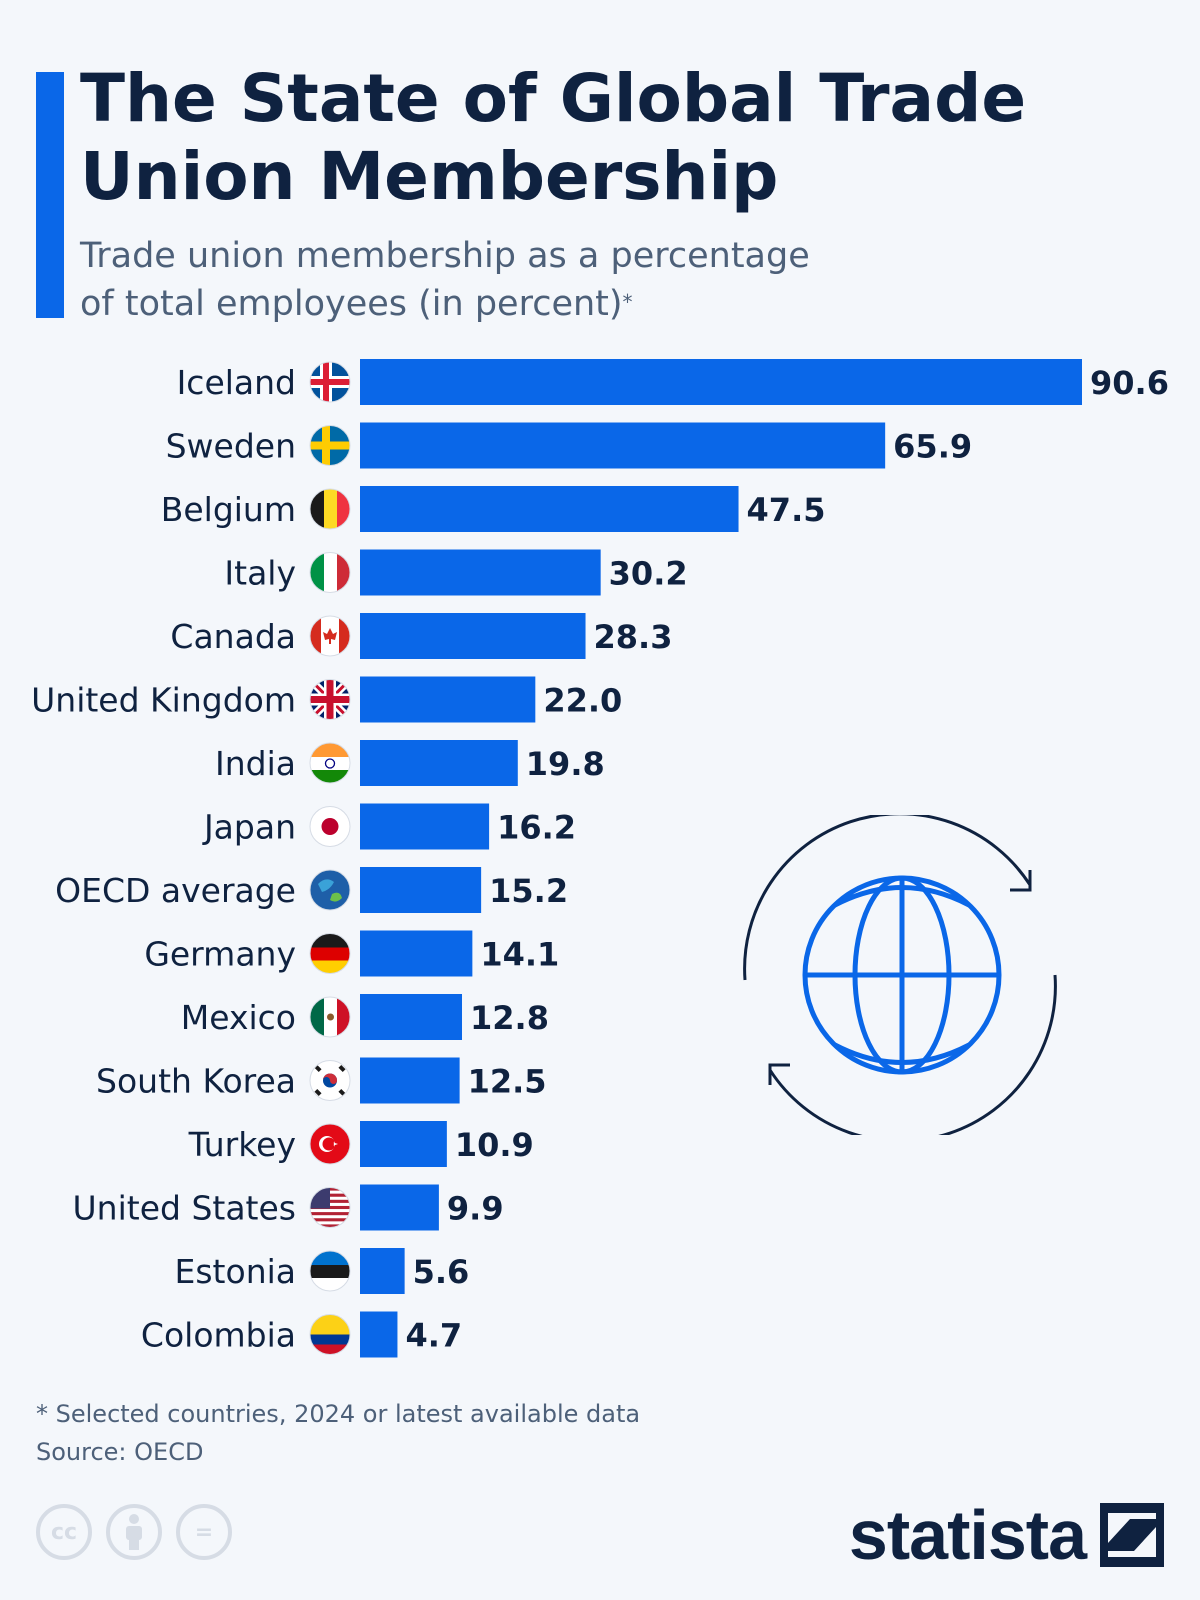 The height and width of the screenshot is (1600, 1200). I want to click on colombia-flag-icon, so click(330, 1334).